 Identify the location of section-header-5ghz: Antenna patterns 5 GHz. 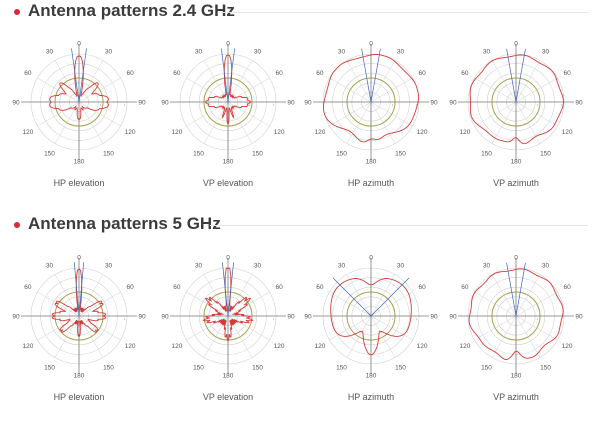
(300, 225).